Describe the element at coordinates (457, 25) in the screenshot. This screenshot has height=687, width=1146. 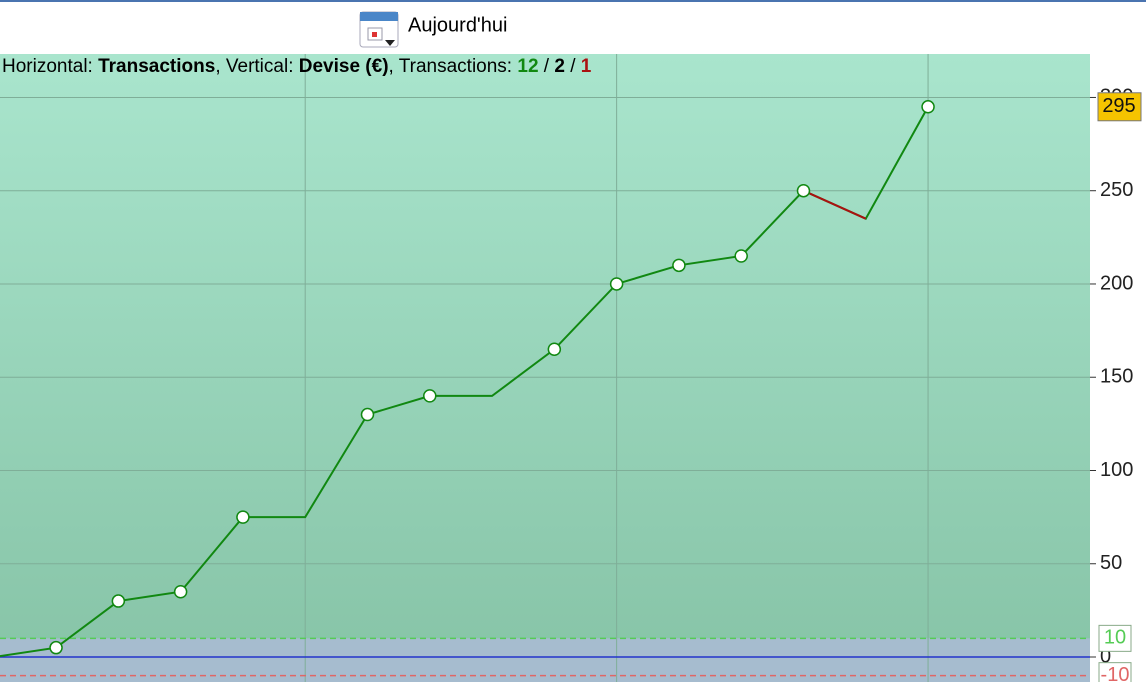
I see `today-label: Aujourd'hui` at that location.